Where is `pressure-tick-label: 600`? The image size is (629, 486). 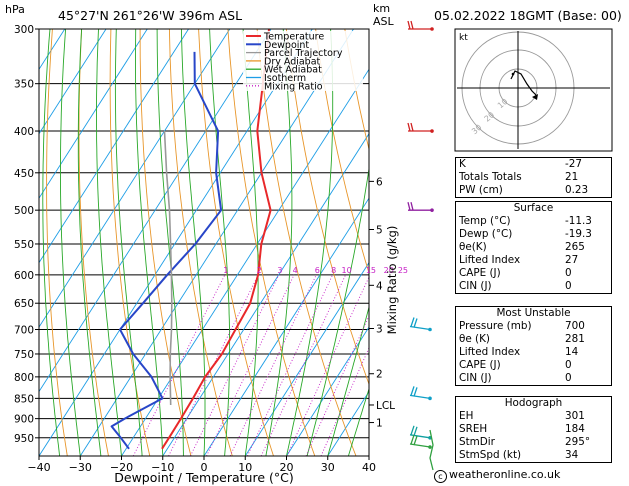
pressure-tick-label: 600 is located at coordinates (24, 276).